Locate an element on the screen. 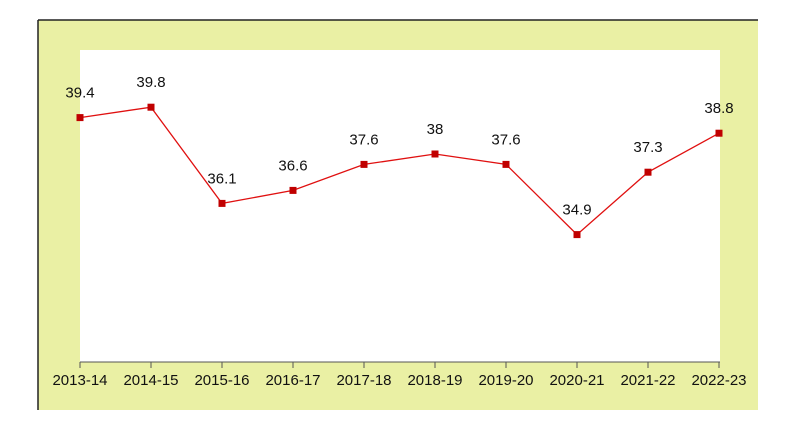 The height and width of the screenshot is (425, 800). data-label: 38.8 is located at coordinates (718, 108).